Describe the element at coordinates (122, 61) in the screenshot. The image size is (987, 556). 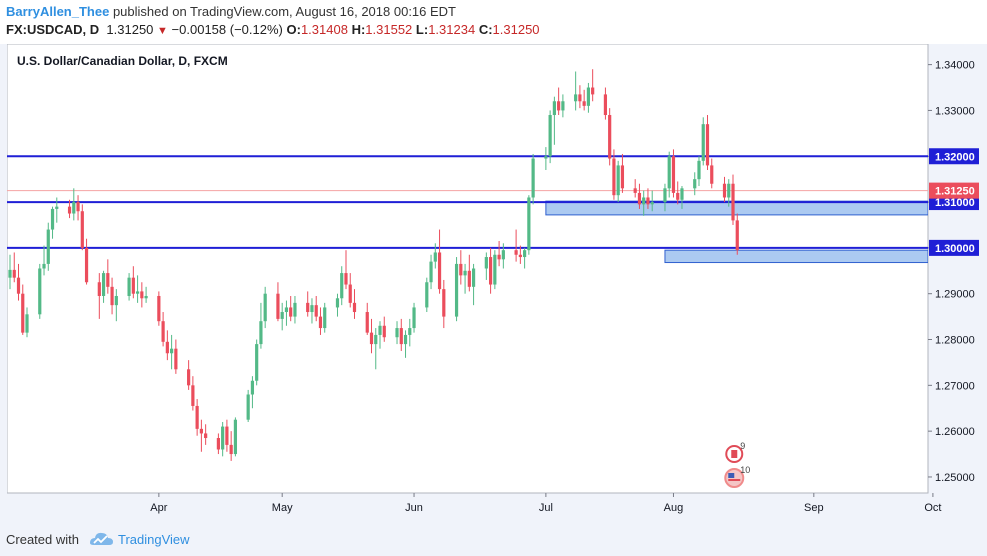
I see `chart-title: U.S. Dollar/Canadian Dollar, D, FXCM` at that location.